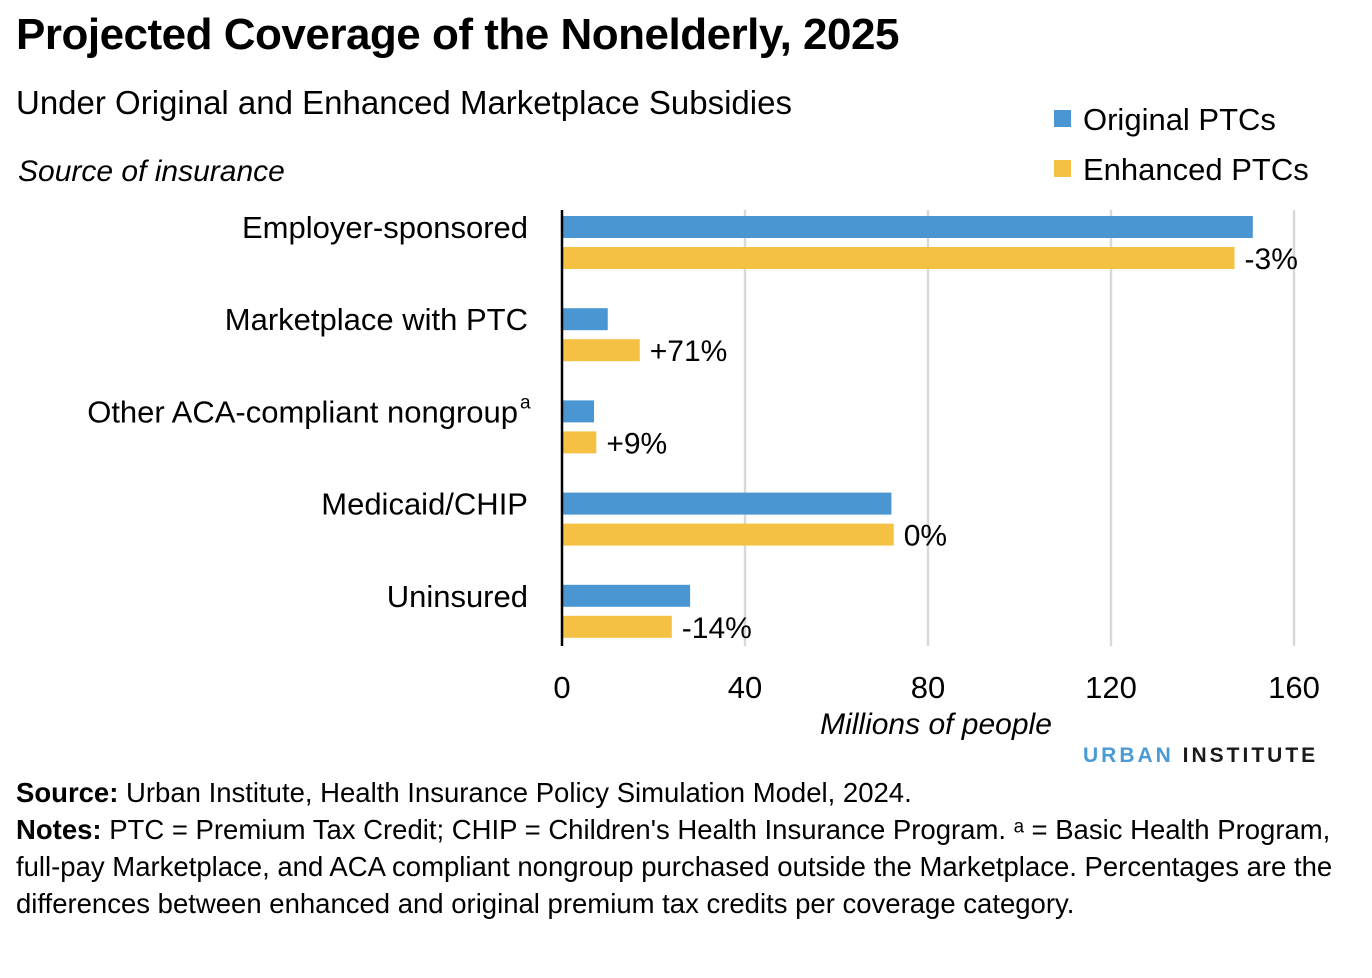 The width and height of the screenshot is (1372, 978). I want to click on legend-item-original: Original PTCs, so click(1165, 120).